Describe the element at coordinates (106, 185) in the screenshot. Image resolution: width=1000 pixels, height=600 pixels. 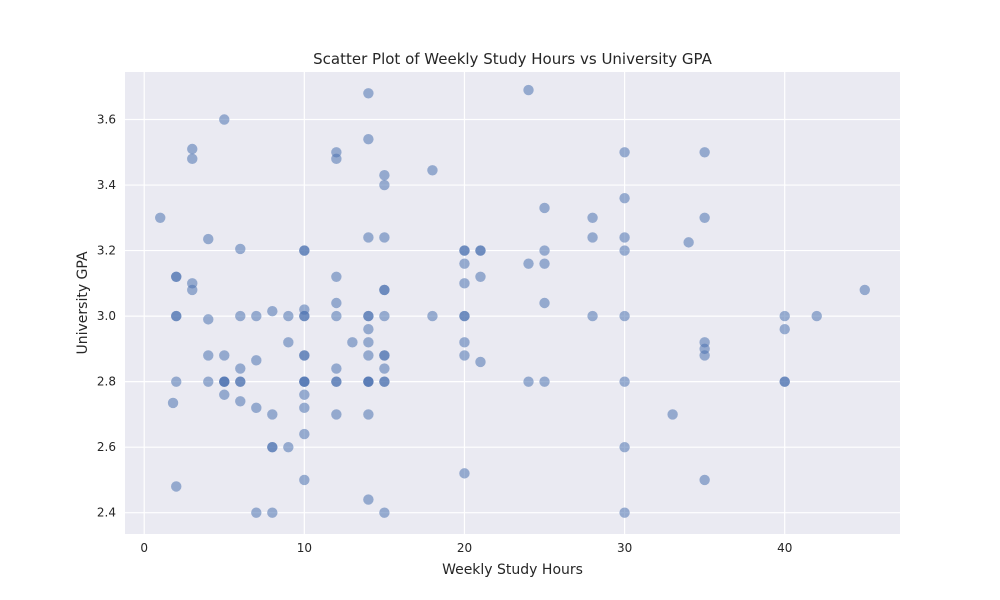
I see `y-tick-label: 3.4` at that location.